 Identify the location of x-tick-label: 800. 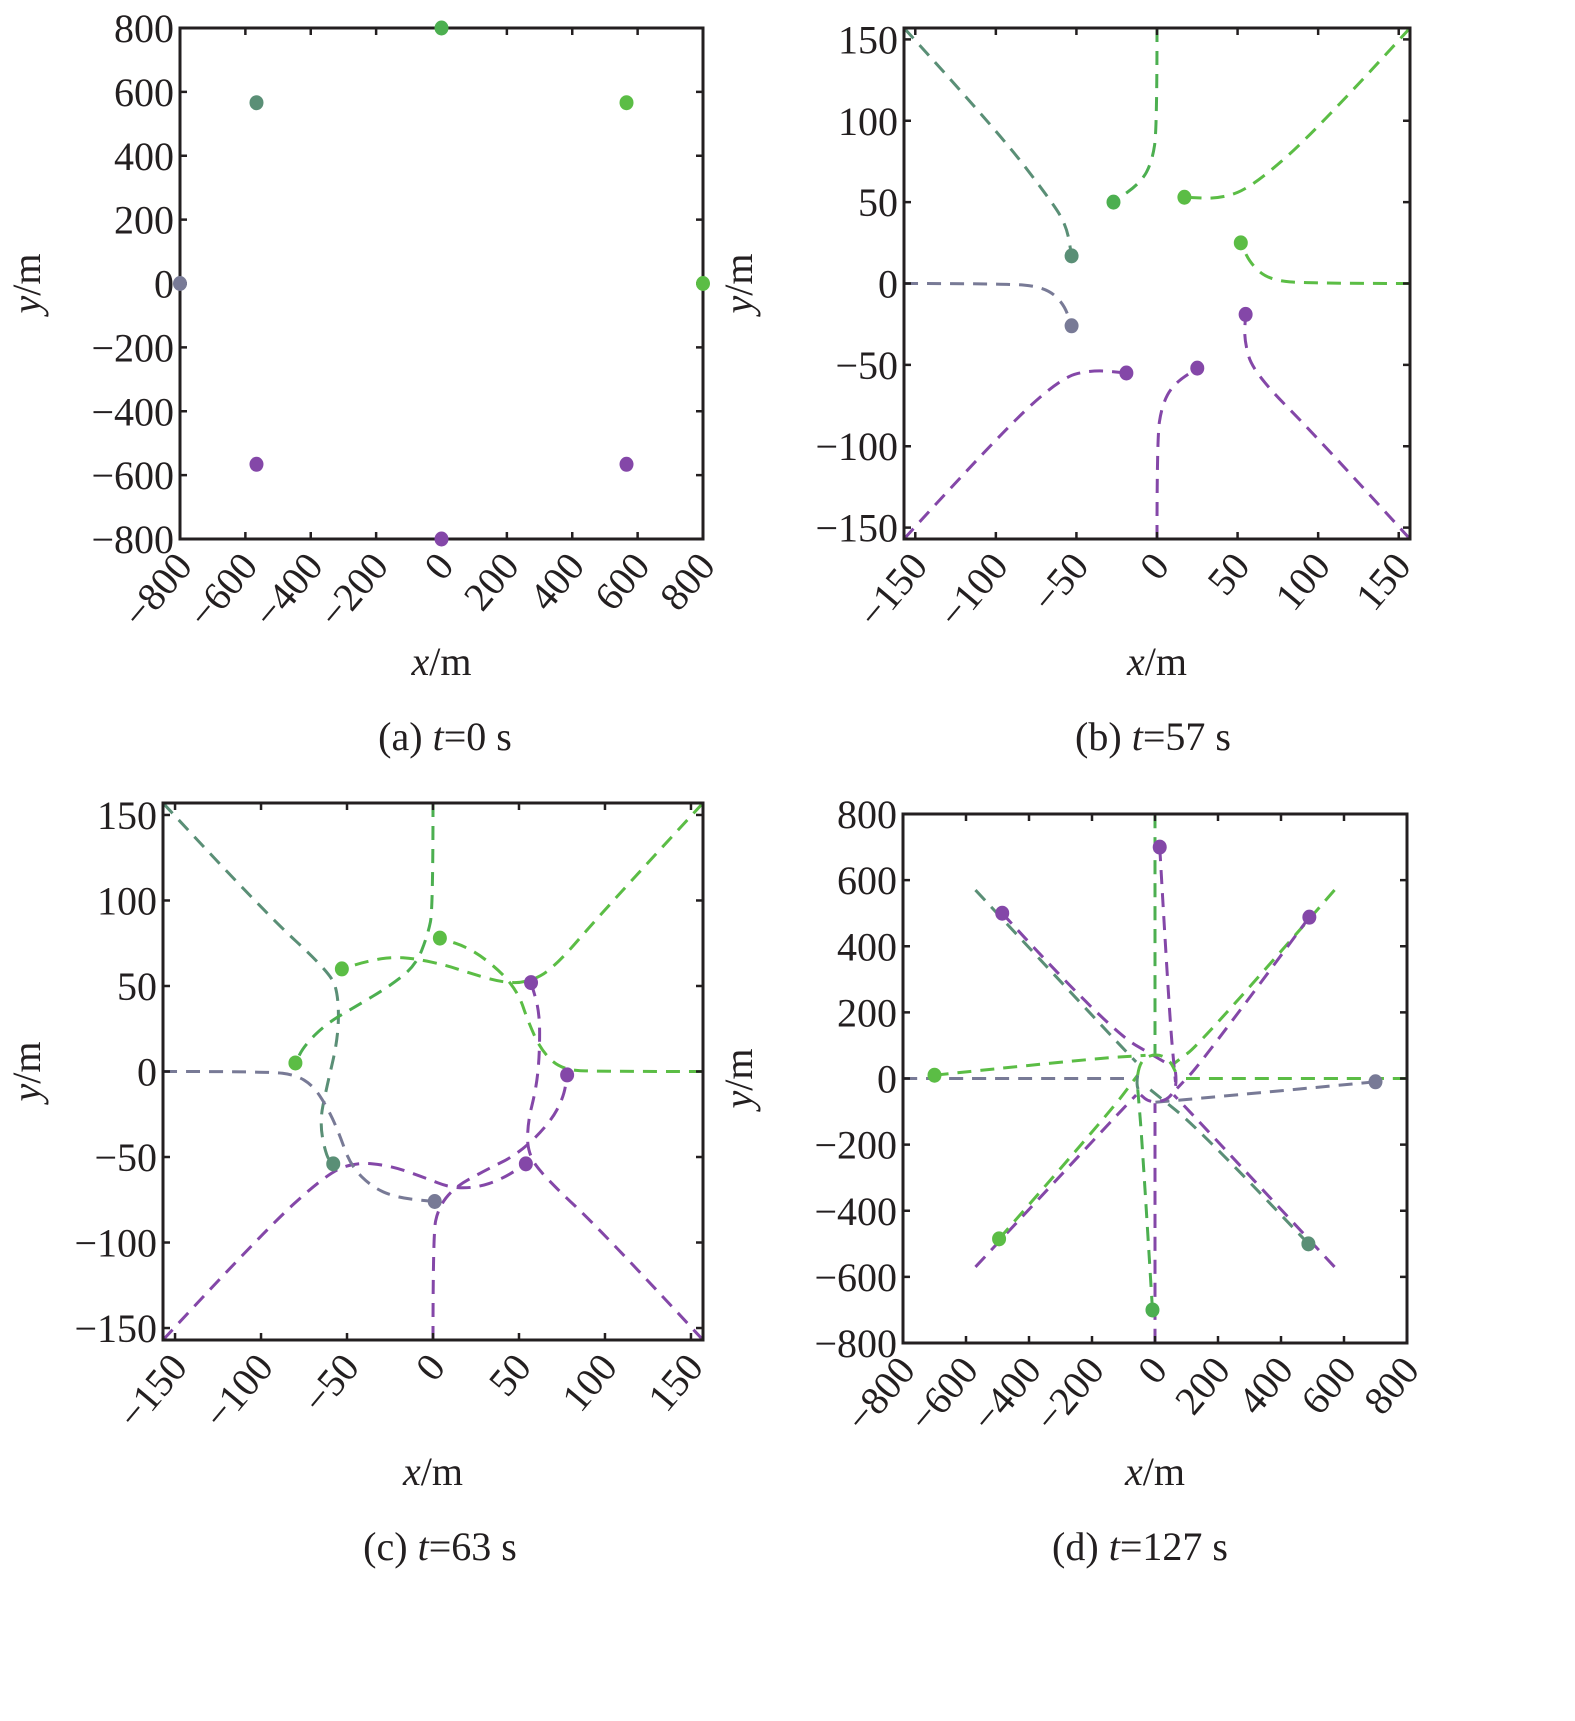
(687, 581).